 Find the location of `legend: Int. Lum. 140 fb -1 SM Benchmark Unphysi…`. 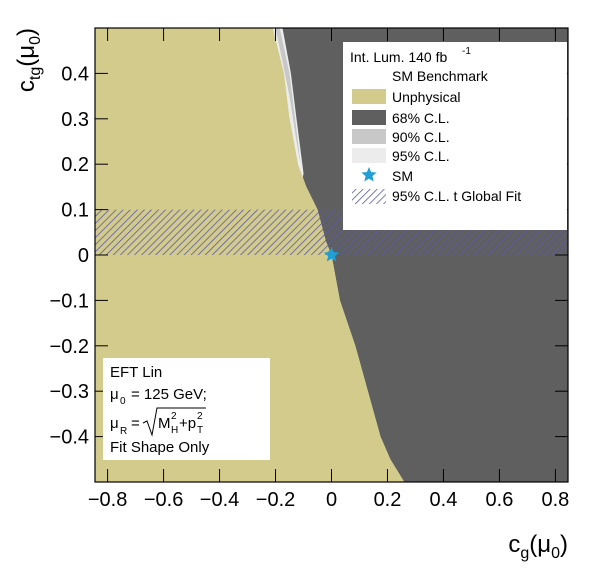

legend: Int. Lum. 140 fb -1 SM Benchmark Unphysi… is located at coordinates (455, 136).